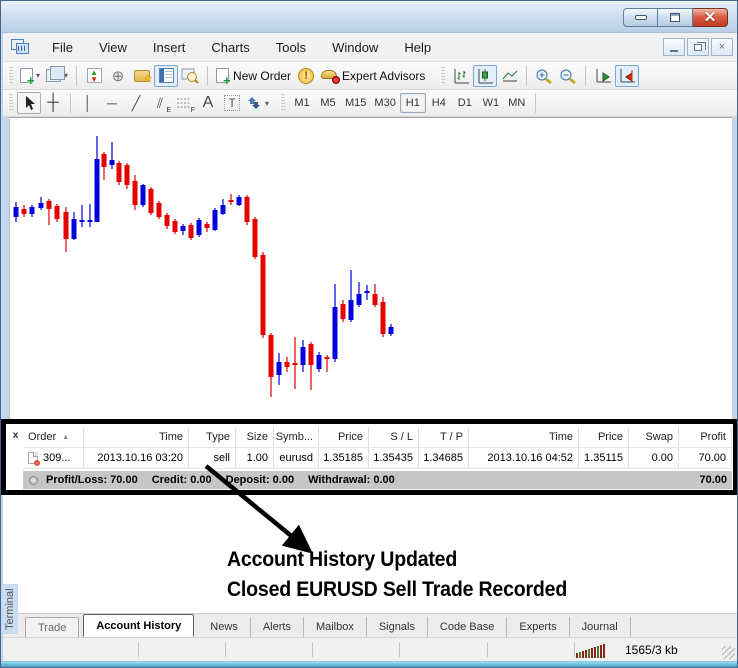  Describe the element at coordinates (710, 17) in the screenshot. I see `close-button: ✕` at that location.